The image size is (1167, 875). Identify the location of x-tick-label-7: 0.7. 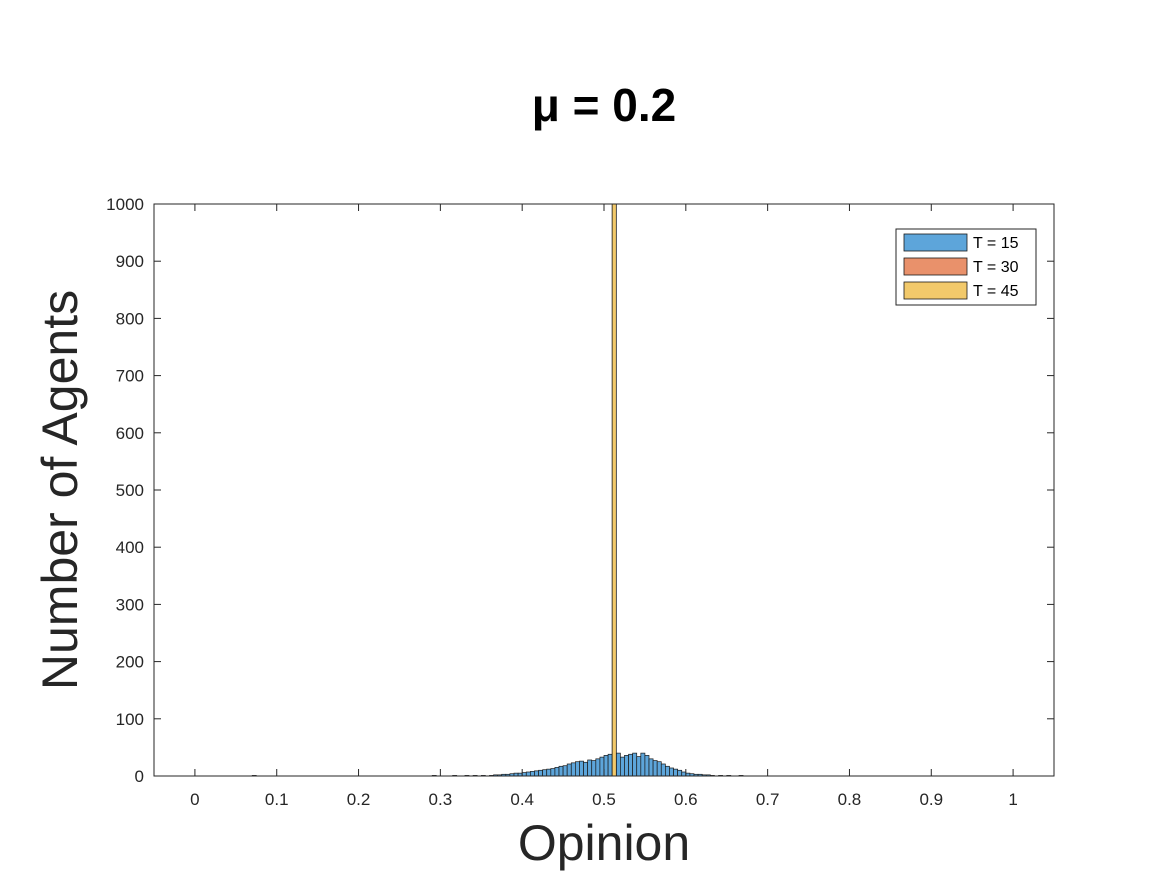
(768, 799).